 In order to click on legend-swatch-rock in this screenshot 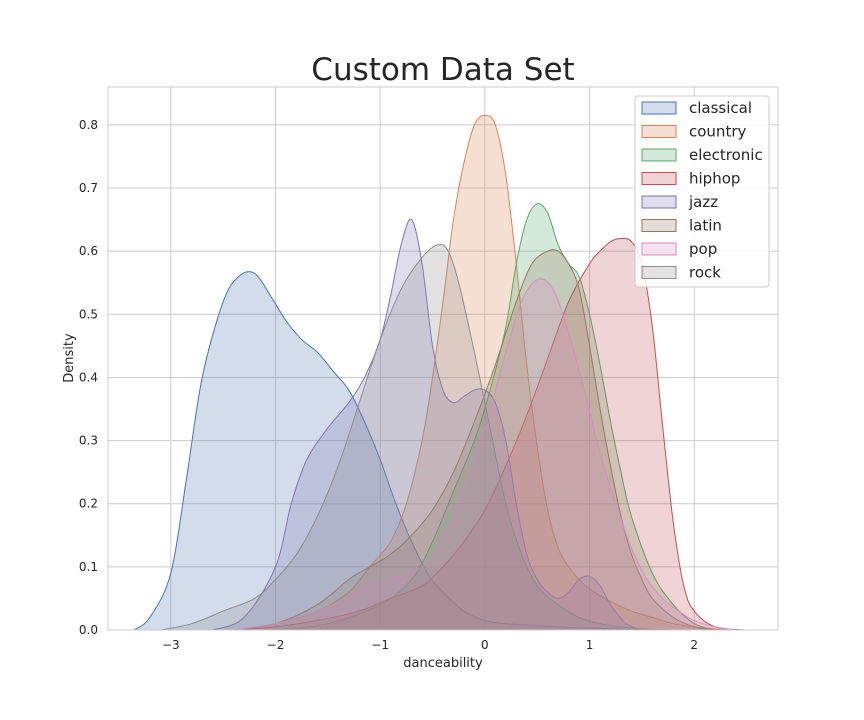, I will do `click(659, 272)`.